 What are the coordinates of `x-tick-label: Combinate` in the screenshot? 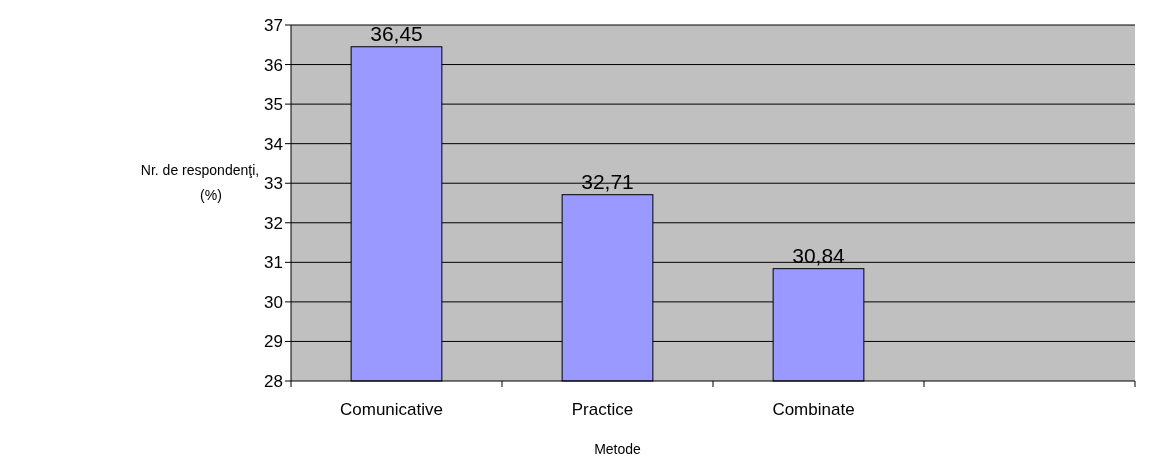 It's located at (813, 409).